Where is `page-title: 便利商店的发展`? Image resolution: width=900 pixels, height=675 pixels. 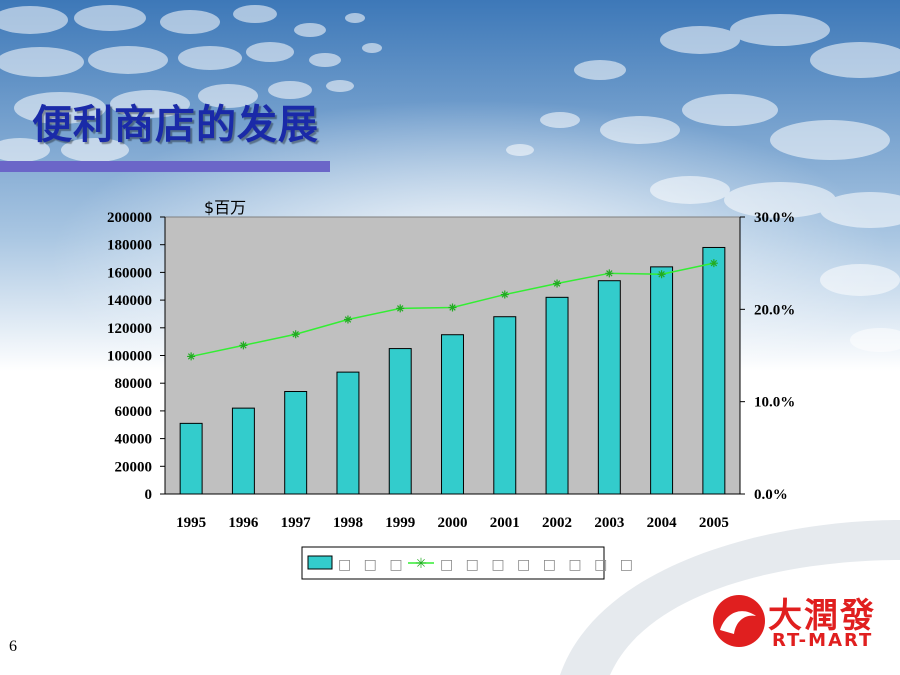 page-title: 便利商店的发展 is located at coordinates (175, 125).